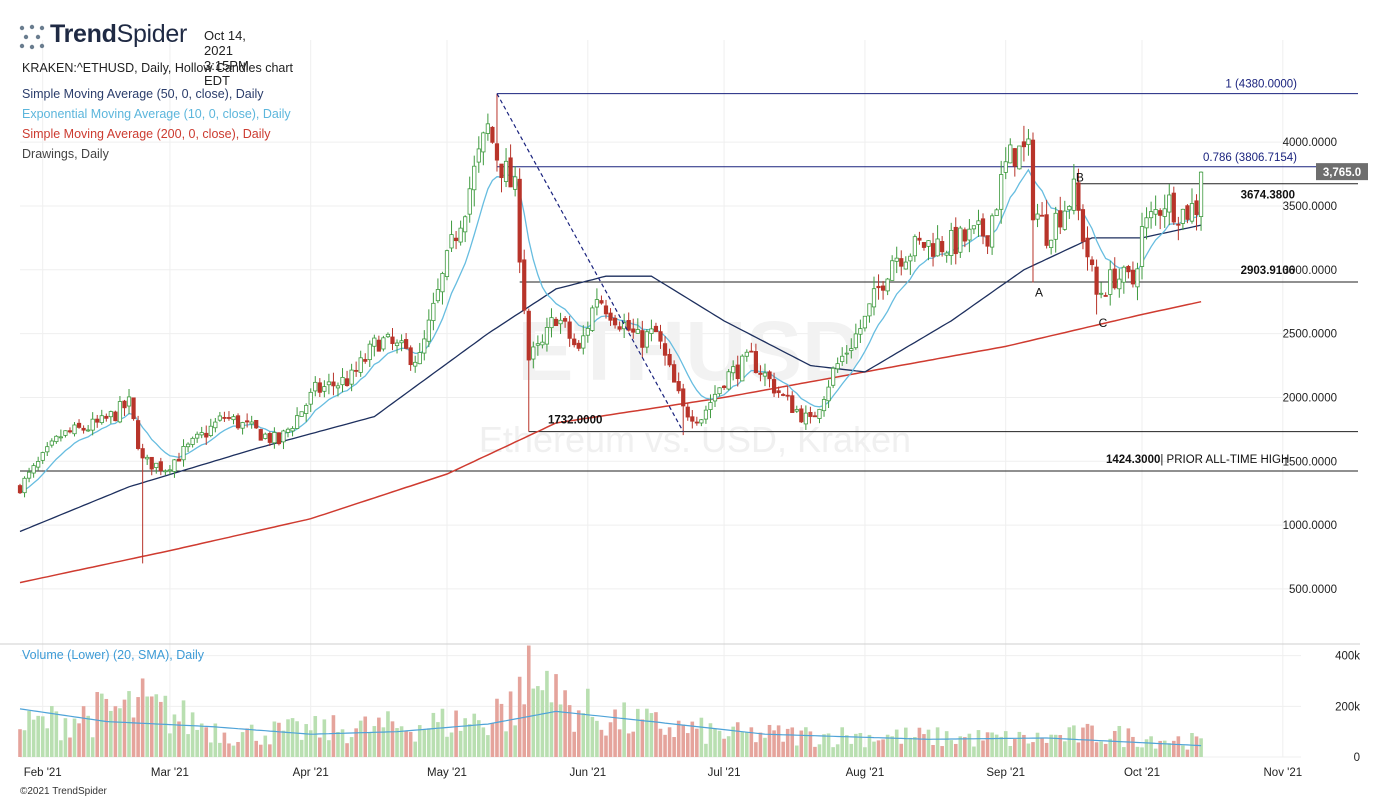  I want to click on legend-volume: Volume (Lower) (20, SMA), Daily, so click(113, 655).